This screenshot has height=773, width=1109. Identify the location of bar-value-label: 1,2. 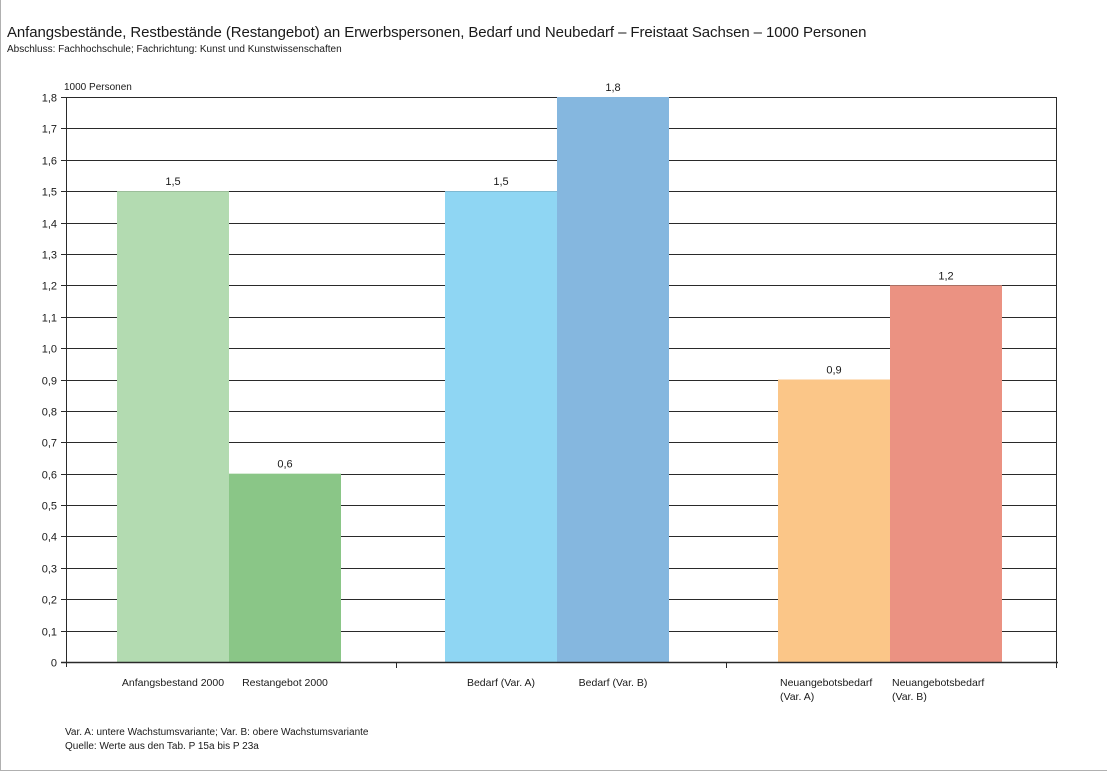
(945, 276).